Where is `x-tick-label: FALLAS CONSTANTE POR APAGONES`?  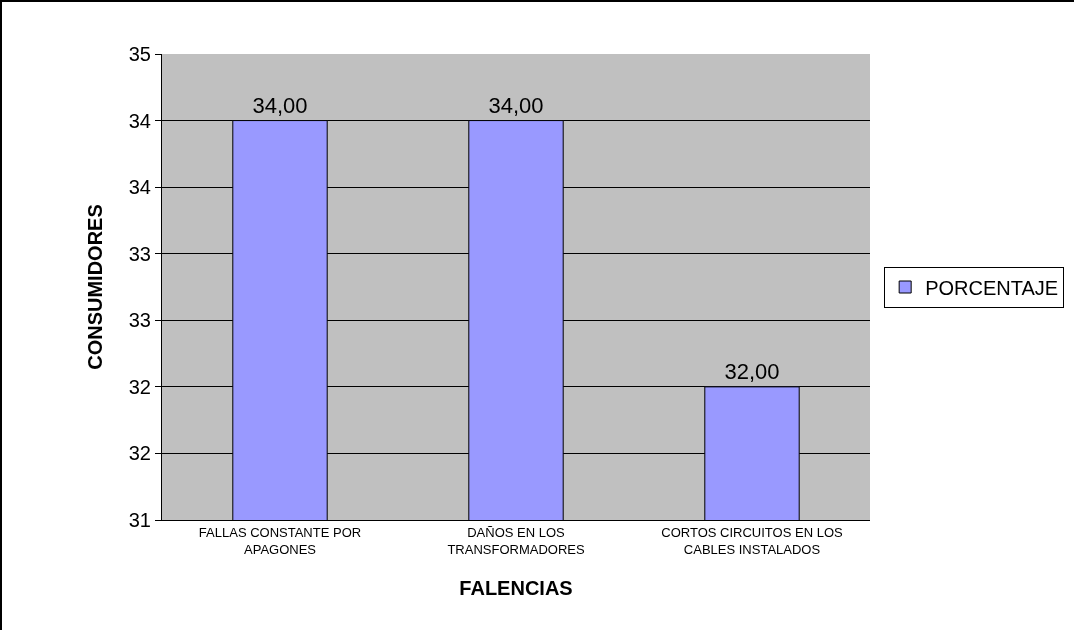
x-tick-label: FALLAS CONSTANTE POR APAGONES is located at coordinates (280, 540).